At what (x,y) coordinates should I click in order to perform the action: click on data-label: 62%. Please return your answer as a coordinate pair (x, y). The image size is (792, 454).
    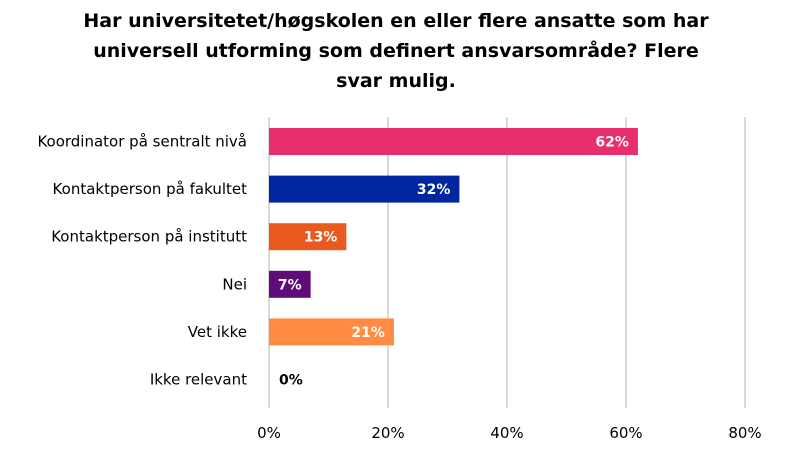
    Looking at the image, I should click on (612, 143).